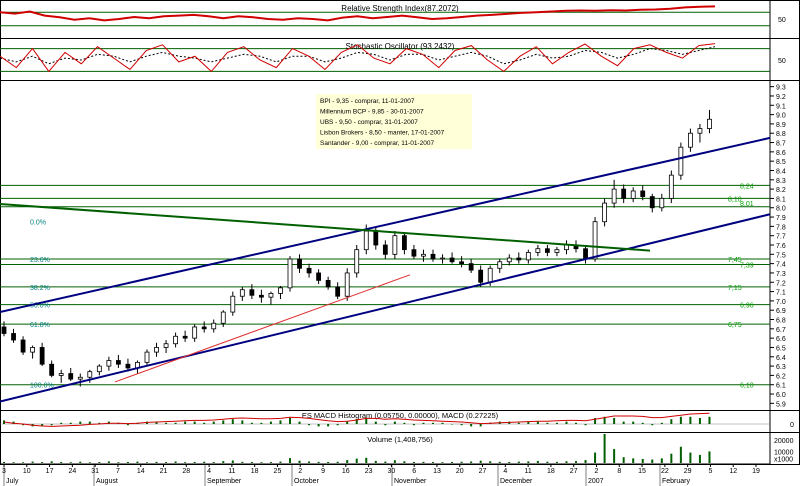  I want to click on fib-label: 0.0%, so click(38, 223).